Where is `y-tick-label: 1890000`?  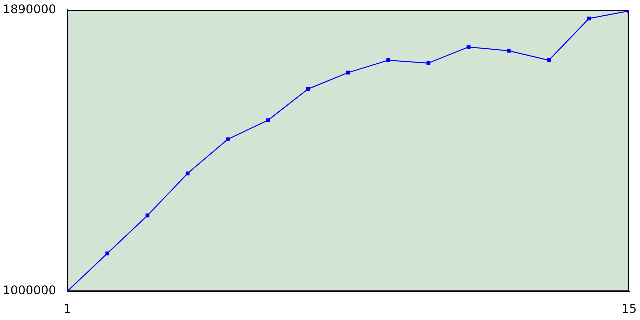 y-tick-label: 1890000 is located at coordinates (29, 9).